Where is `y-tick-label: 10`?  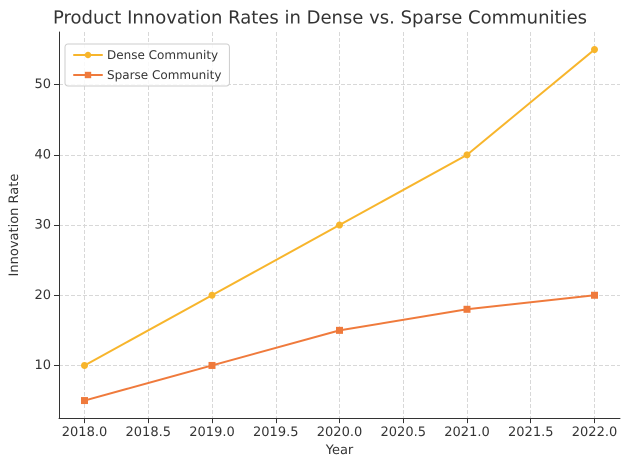
y-tick-label: 10 is located at coordinates (42, 365).